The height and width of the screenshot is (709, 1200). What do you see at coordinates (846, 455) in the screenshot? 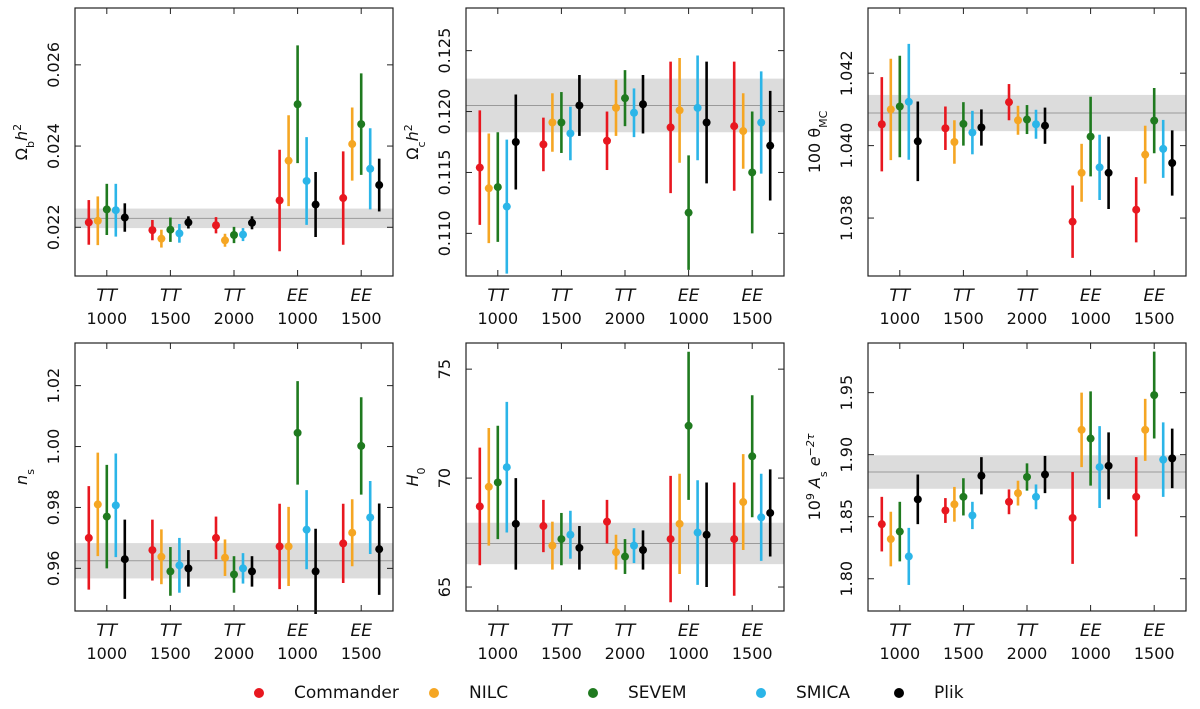
I see `y-tick-label: 1.90` at bounding box center [846, 455].